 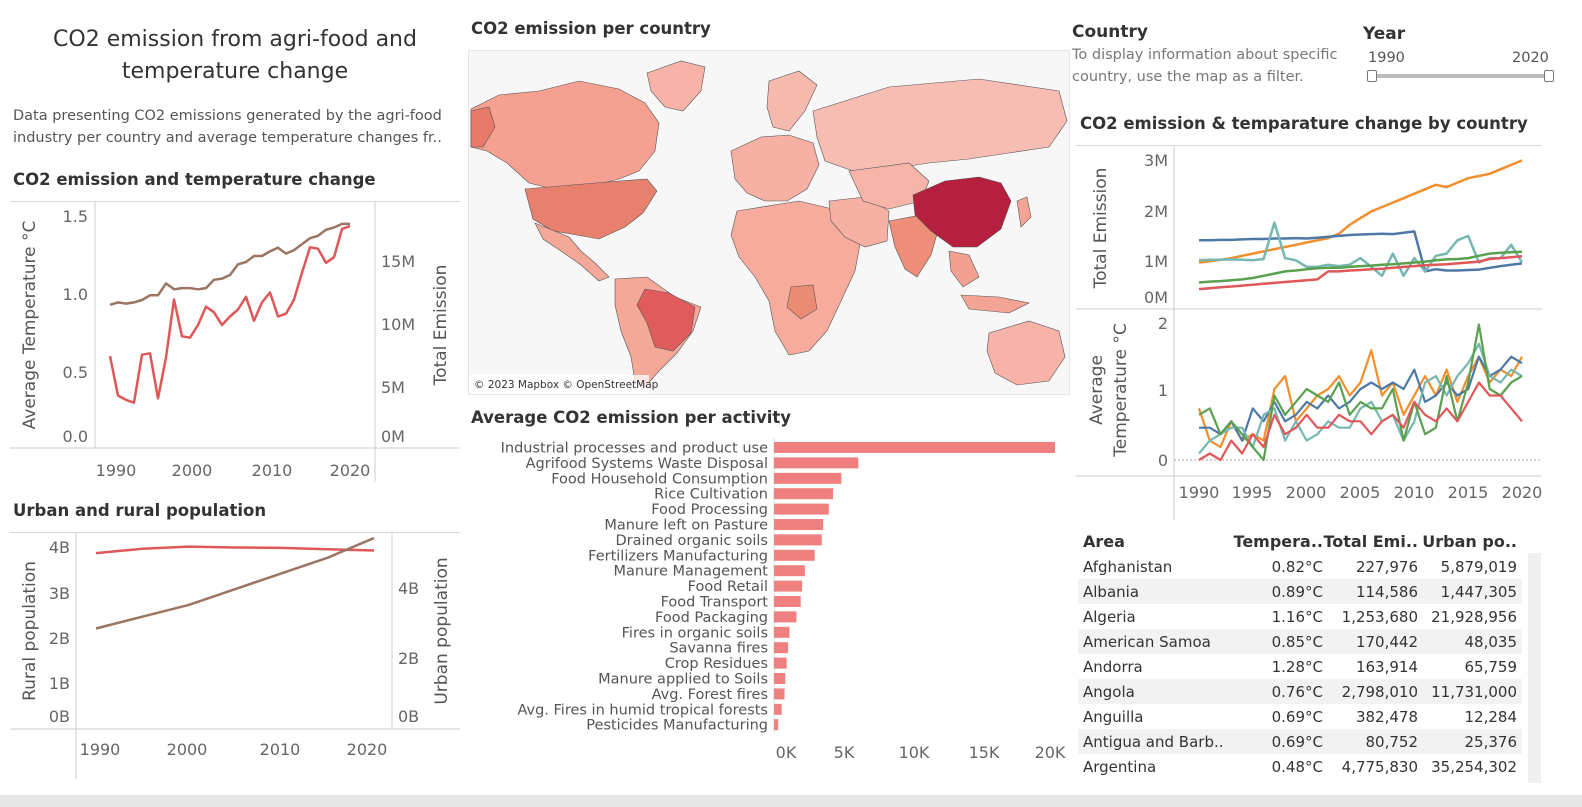 I want to click on country-china, so click(x=962, y=212).